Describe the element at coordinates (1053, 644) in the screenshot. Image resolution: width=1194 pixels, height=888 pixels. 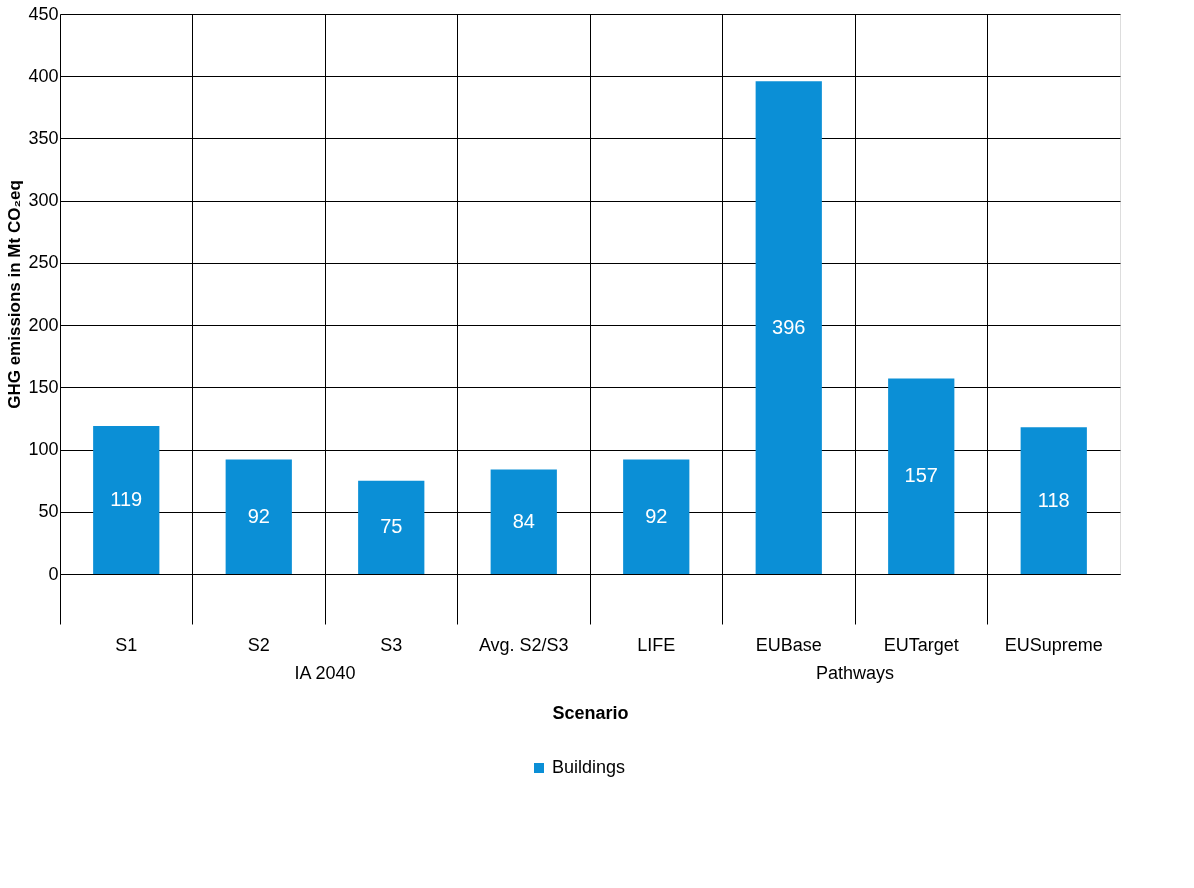
I see `x-tick-label: EUSupreme` at that location.